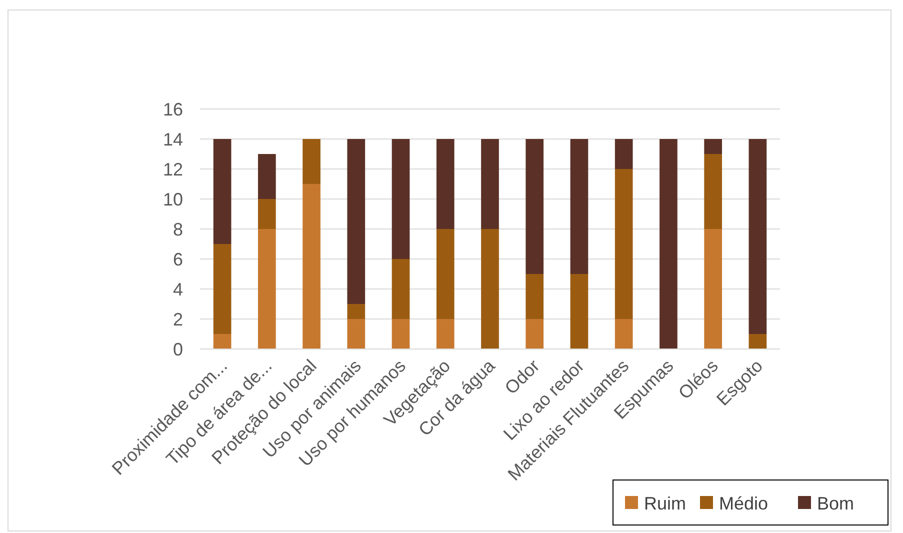 The height and width of the screenshot is (533, 903). What do you see at coordinates (665, 503) in the screenshot?
I see `legend-label: Ruim` at bounding box center [665, 503].